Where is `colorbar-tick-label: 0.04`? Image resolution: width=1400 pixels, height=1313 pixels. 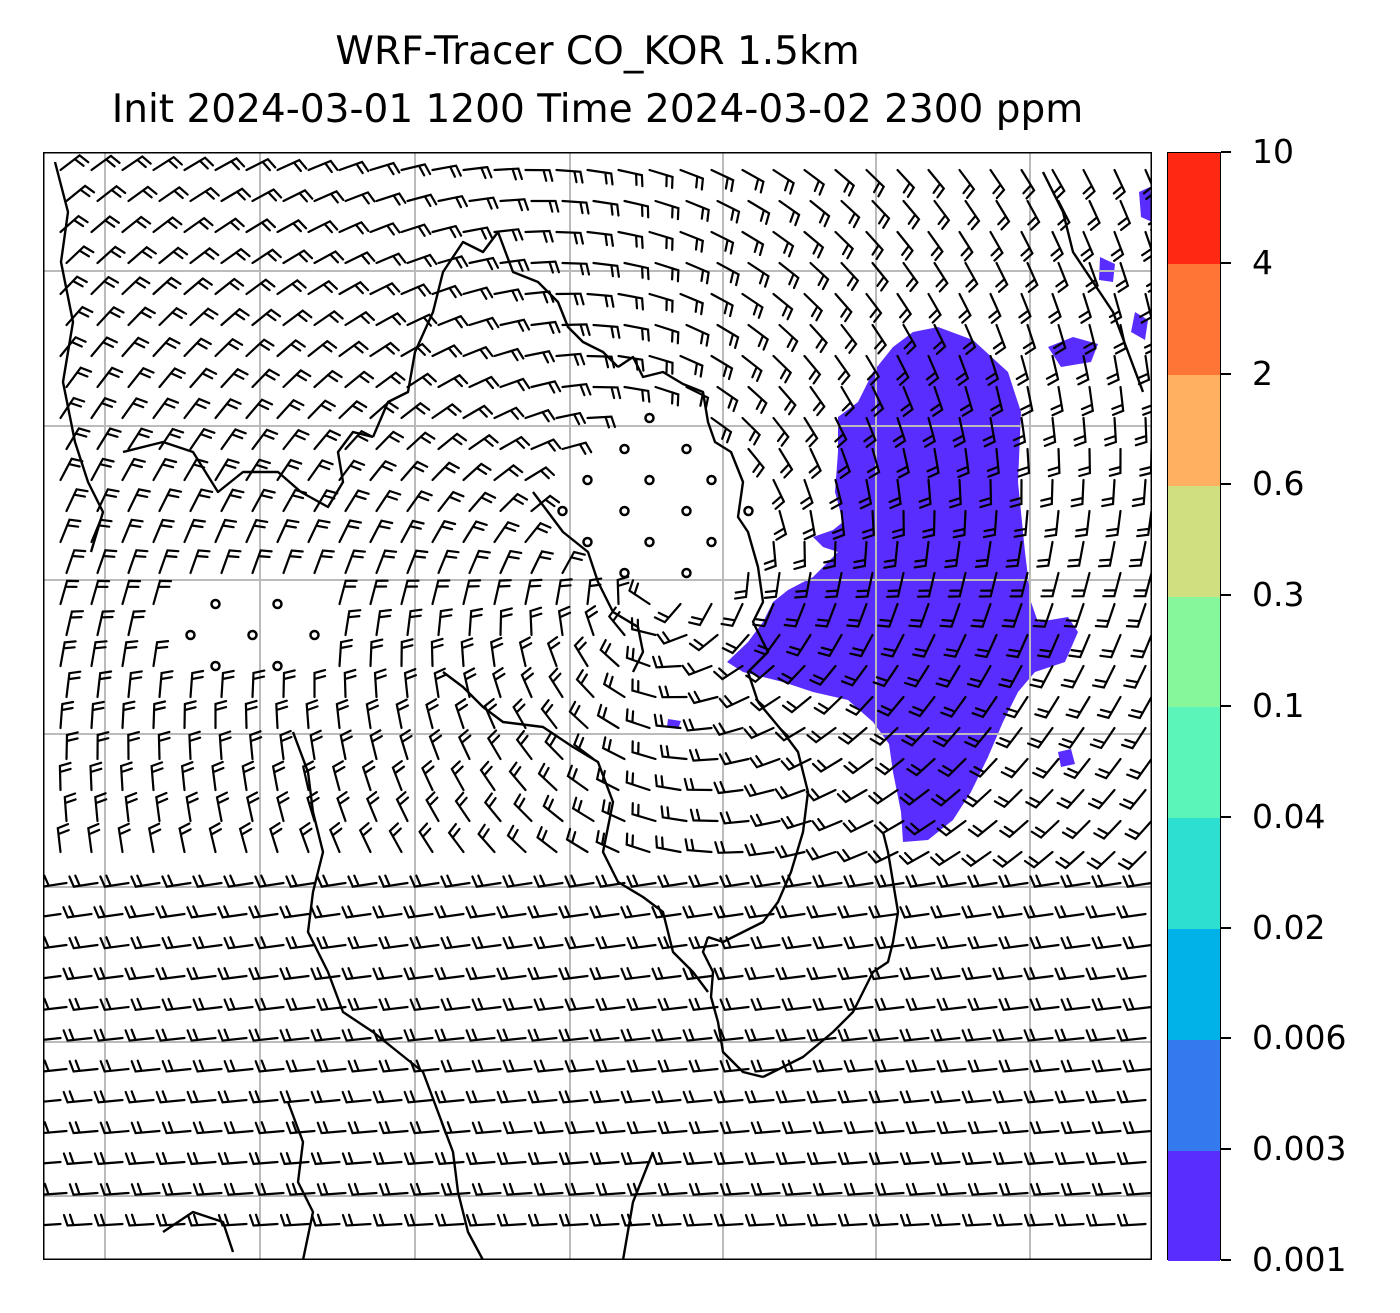 colorbar-tick-label: 0.04 is located at coordinates (1289, 816).